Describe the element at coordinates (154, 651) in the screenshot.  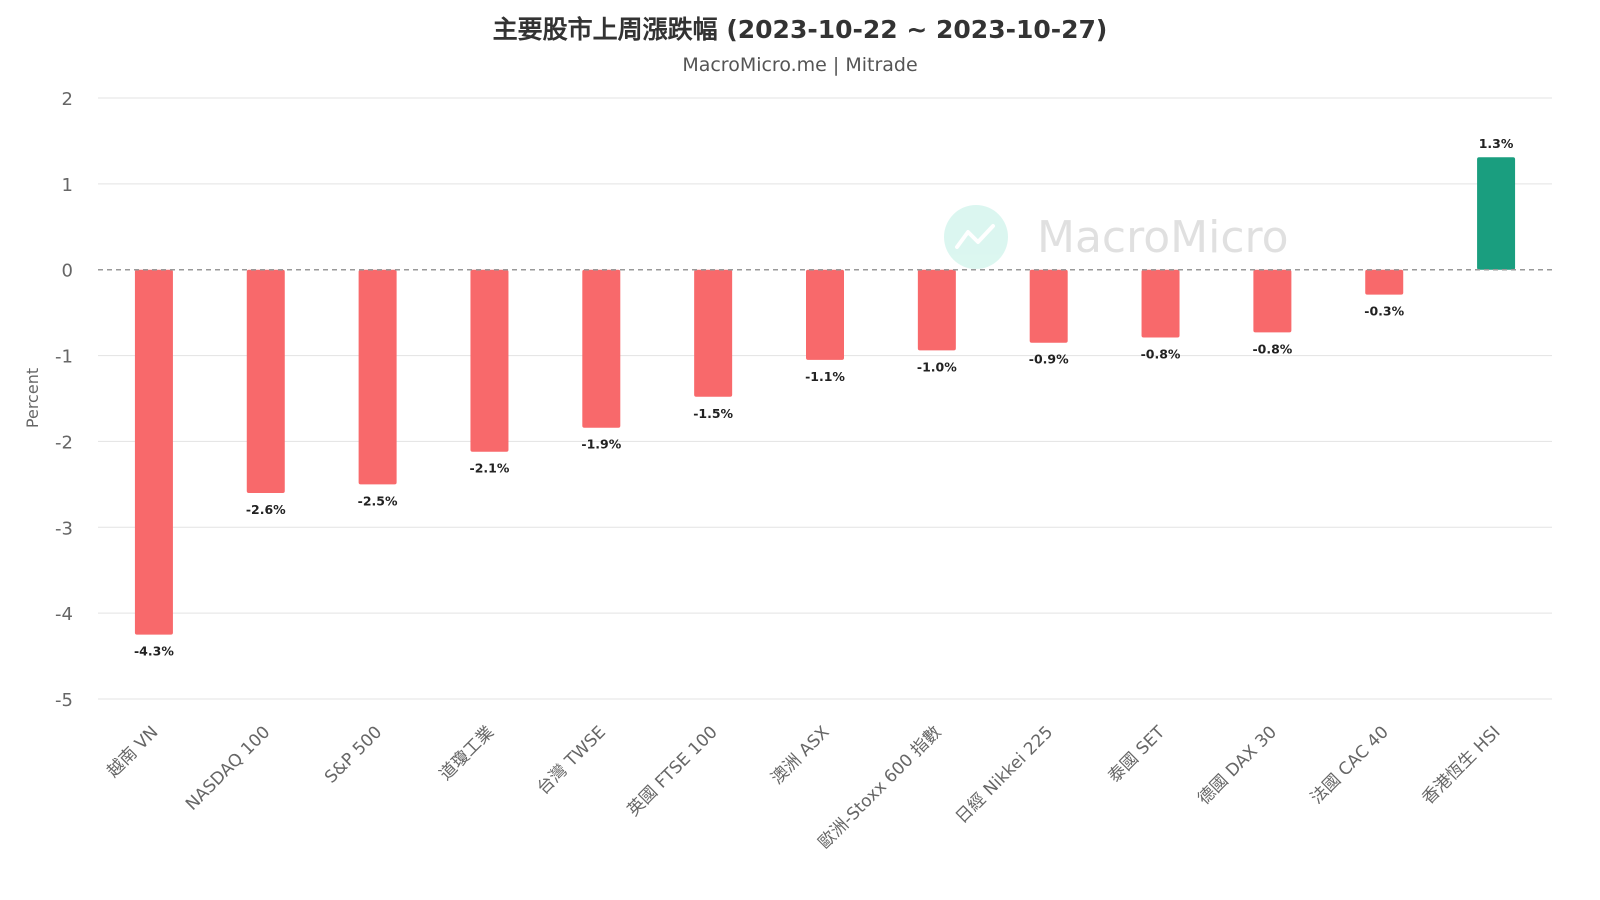
I see `data-label: -4.3%` at that location.